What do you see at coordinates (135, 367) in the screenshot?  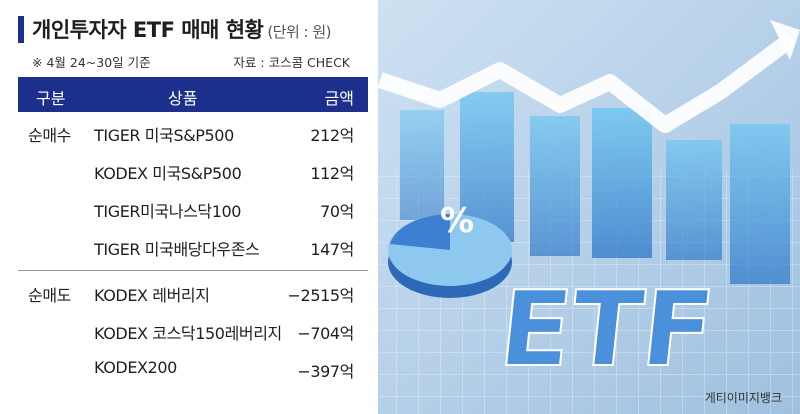 I see `row-product: KODEX200` at bounding box center [135, 367].